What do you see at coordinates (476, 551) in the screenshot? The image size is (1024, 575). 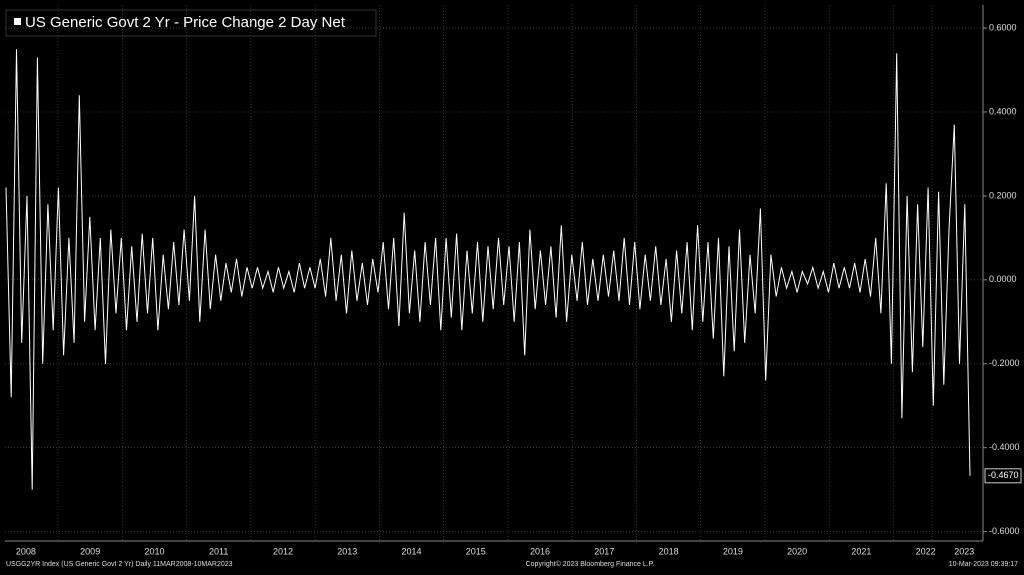 I see `x-tick-label: 2015` at bounding box center [476, 551].